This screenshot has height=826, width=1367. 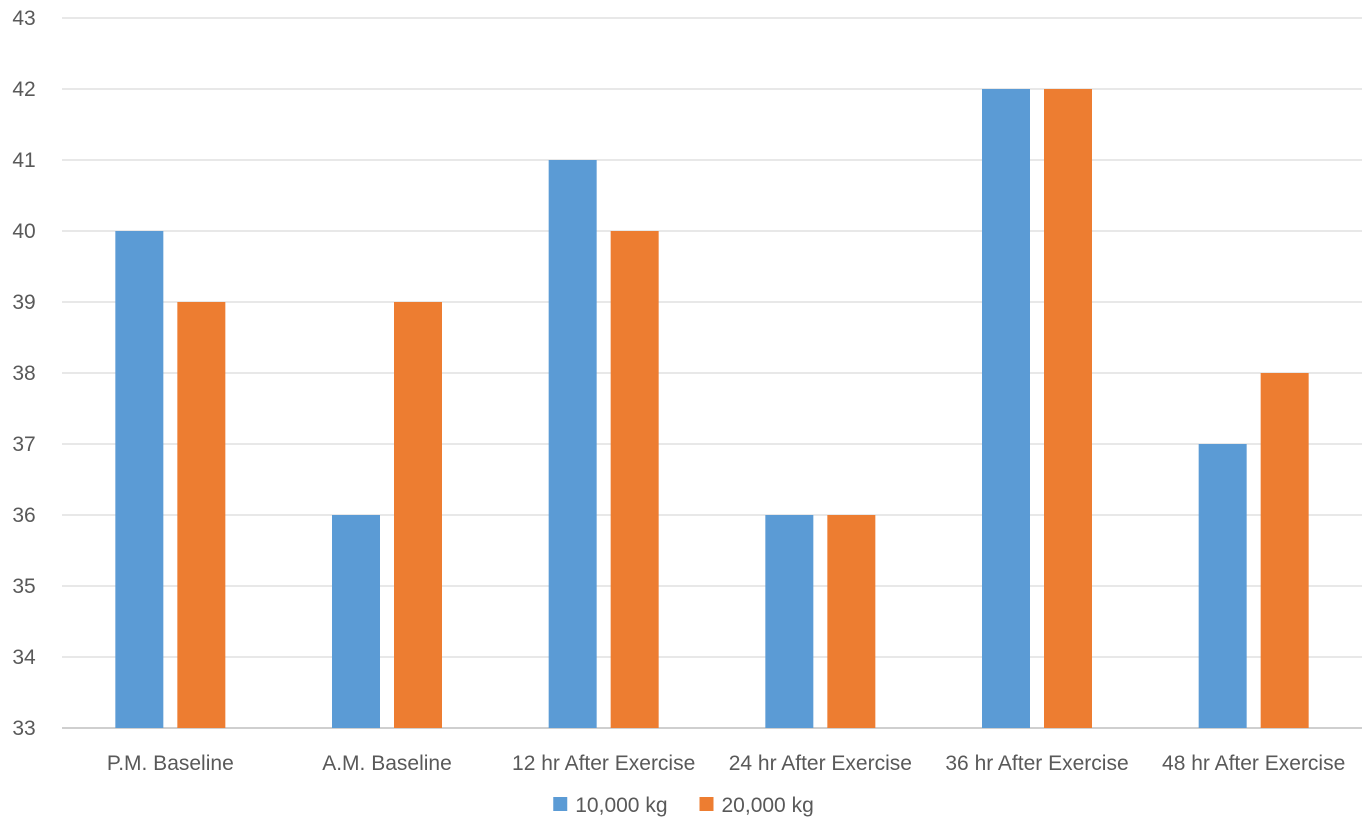 What do you see at coordinates (24, 657) in the screenshot?
I see `y-tick-label: 34` at bounding box center [24, 657].